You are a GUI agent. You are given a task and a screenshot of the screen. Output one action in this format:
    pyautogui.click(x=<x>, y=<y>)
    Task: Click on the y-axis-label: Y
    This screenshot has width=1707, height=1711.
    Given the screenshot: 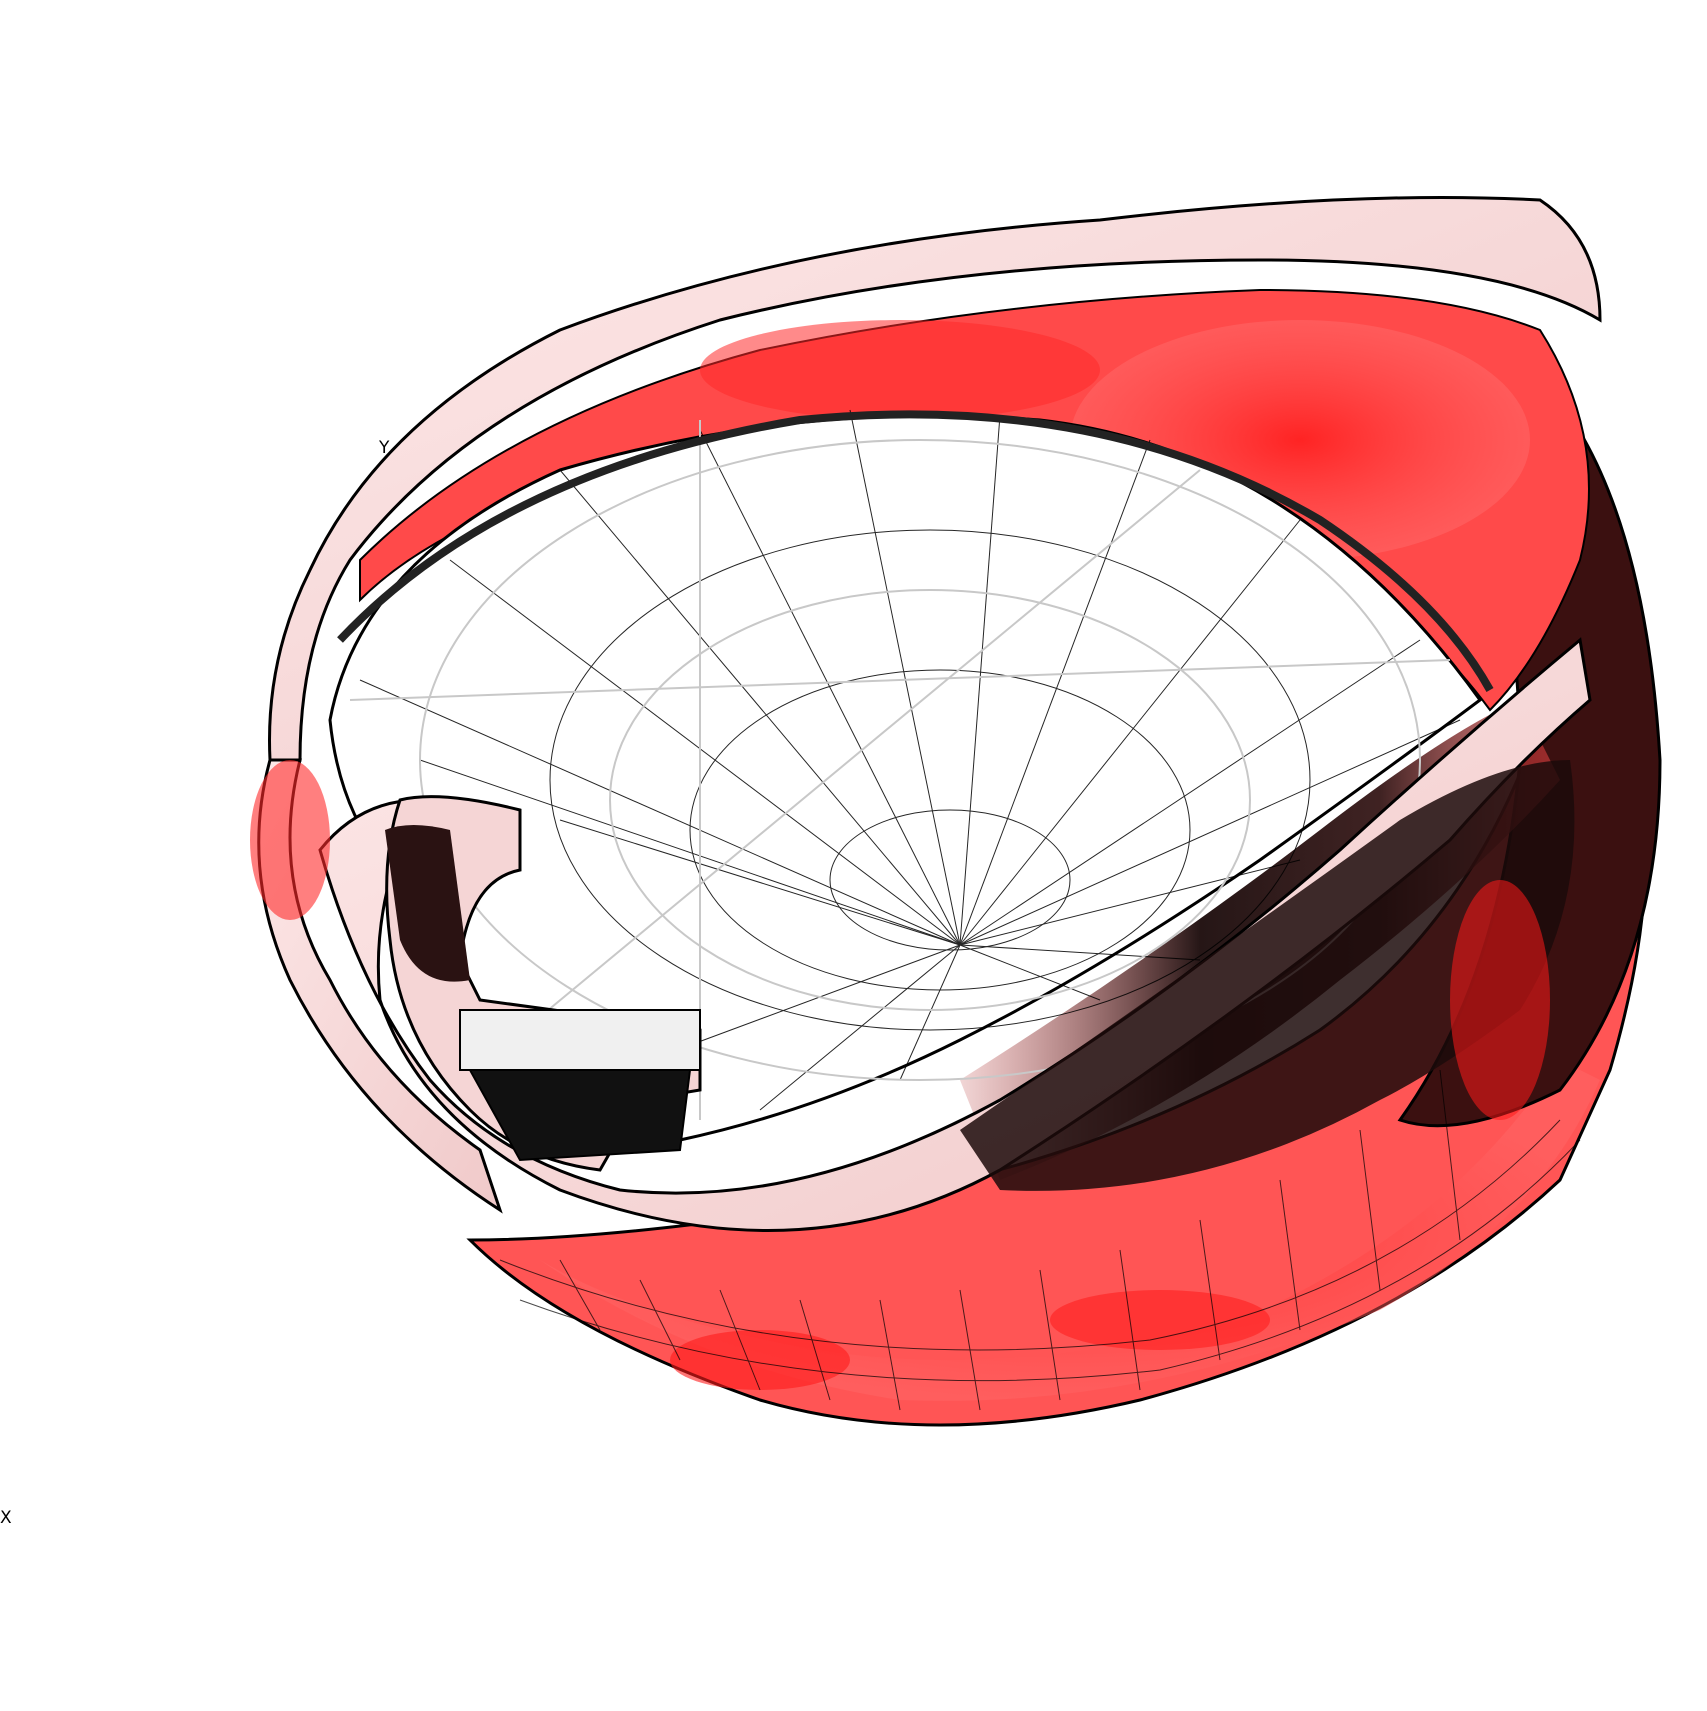 What is the action you would take?
    pyautogui.click(x=384, y=448)
    